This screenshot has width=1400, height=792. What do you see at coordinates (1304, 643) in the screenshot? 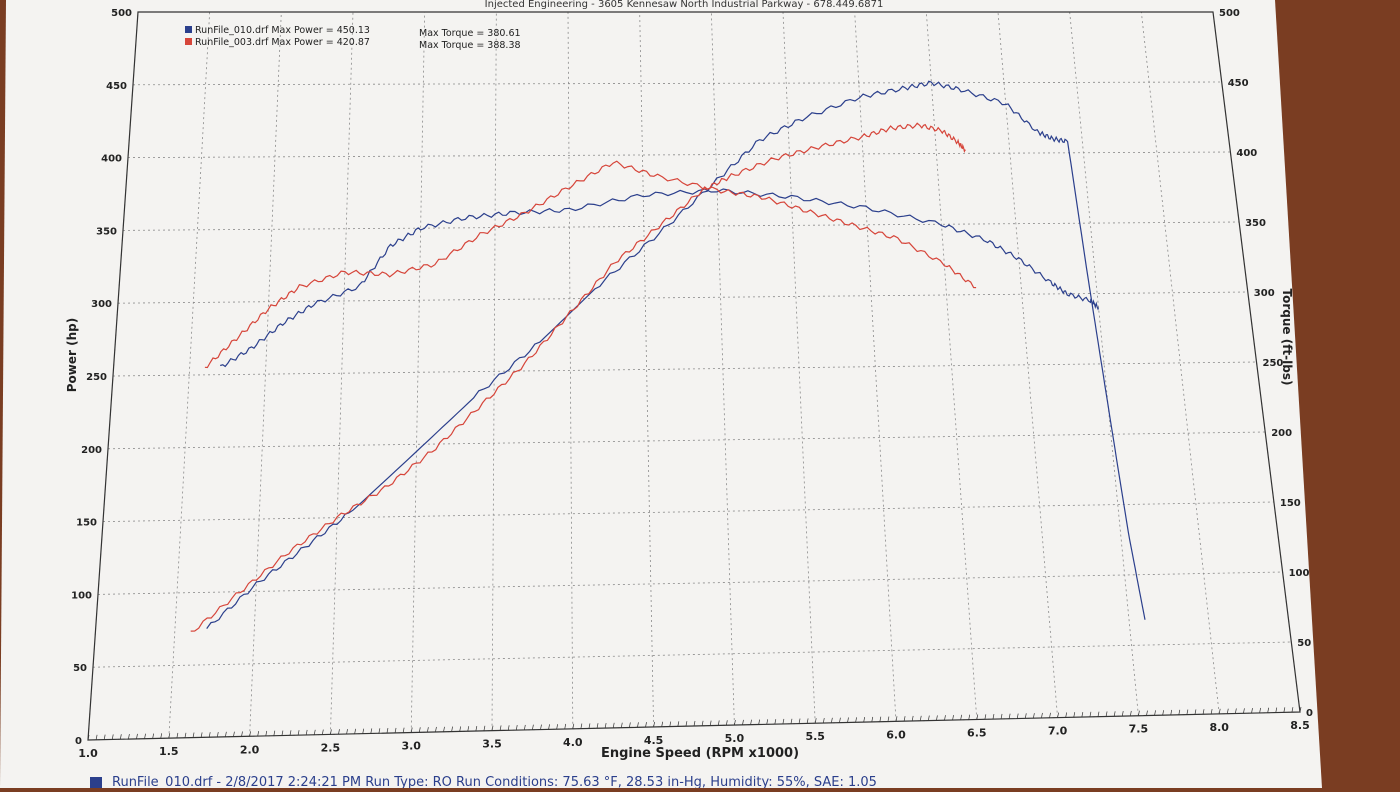
I see `y2-tick-label: 50` at bounding box center [1304, 643].